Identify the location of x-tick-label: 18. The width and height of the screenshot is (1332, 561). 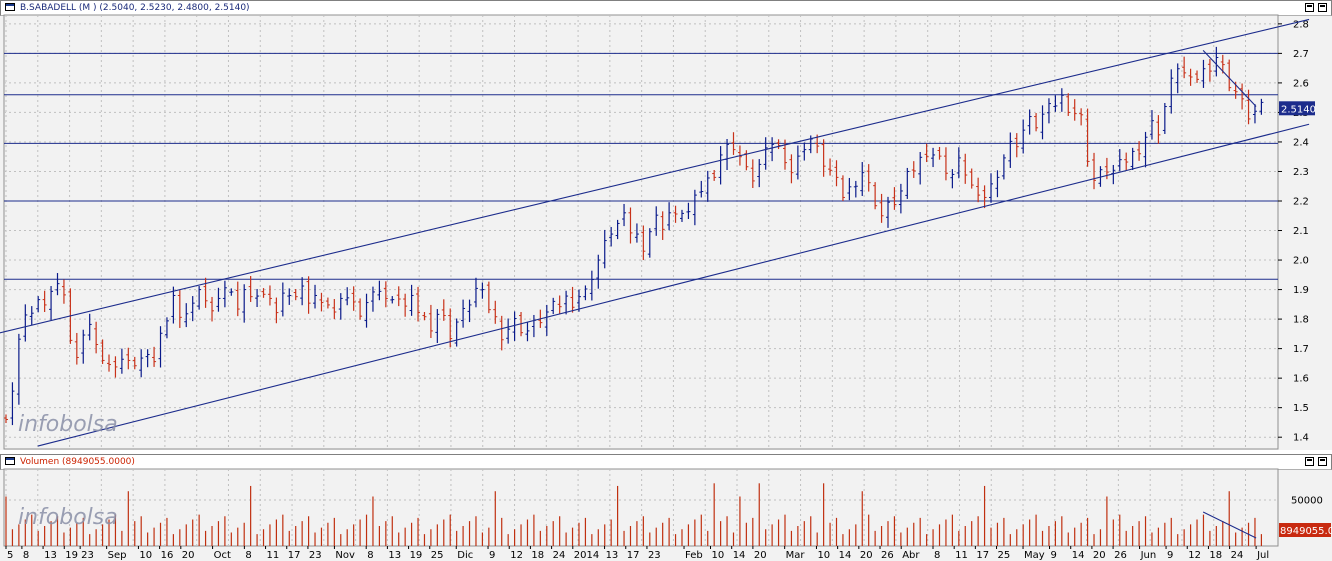
(1215, 555).